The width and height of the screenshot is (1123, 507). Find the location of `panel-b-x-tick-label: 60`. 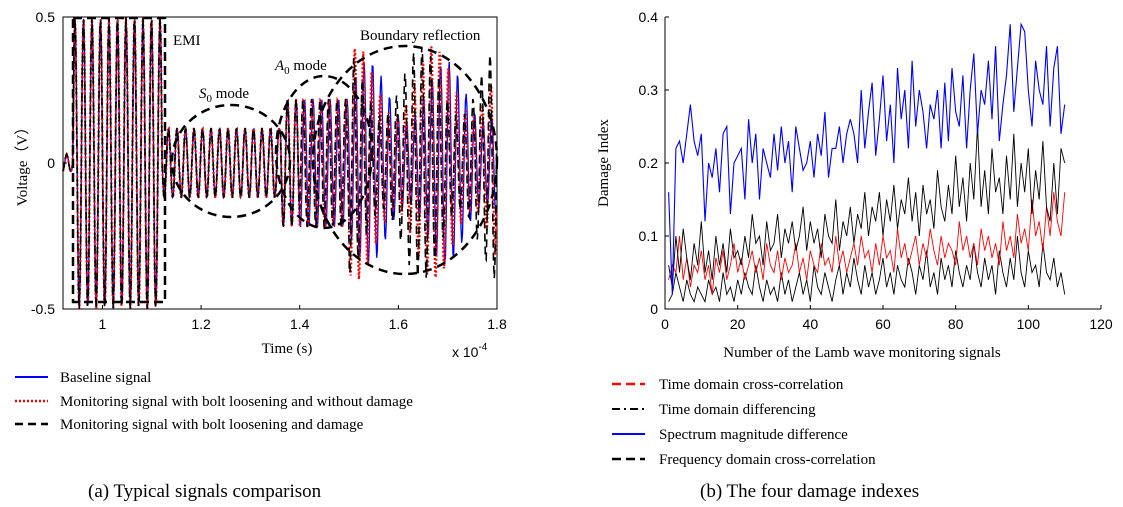

panel-b-x-tick-label: 60 is located at coordinates (883, 324).